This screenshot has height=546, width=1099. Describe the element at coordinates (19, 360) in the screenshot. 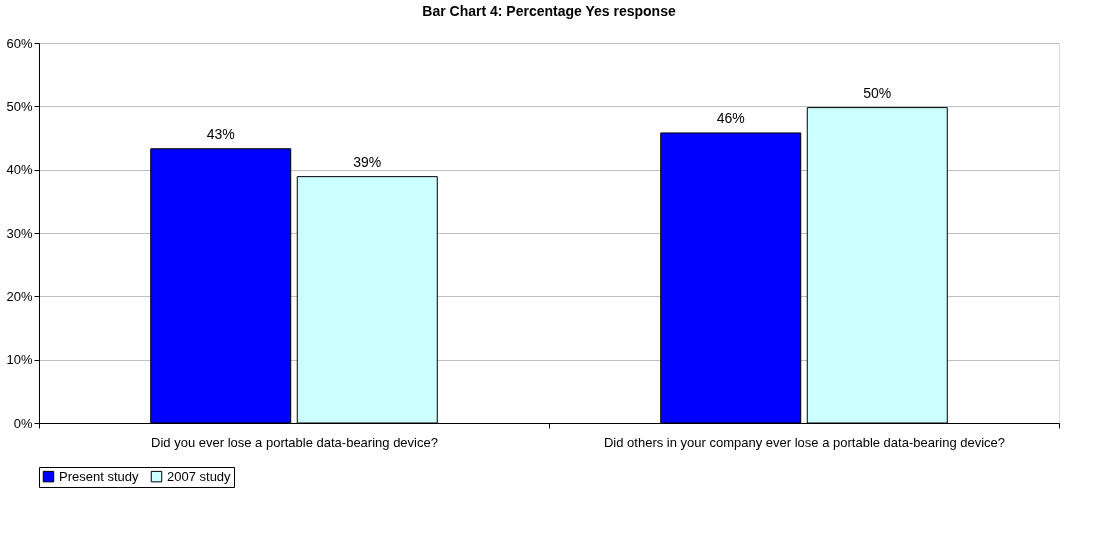

I see `y-tick-label: 10%` at that location.